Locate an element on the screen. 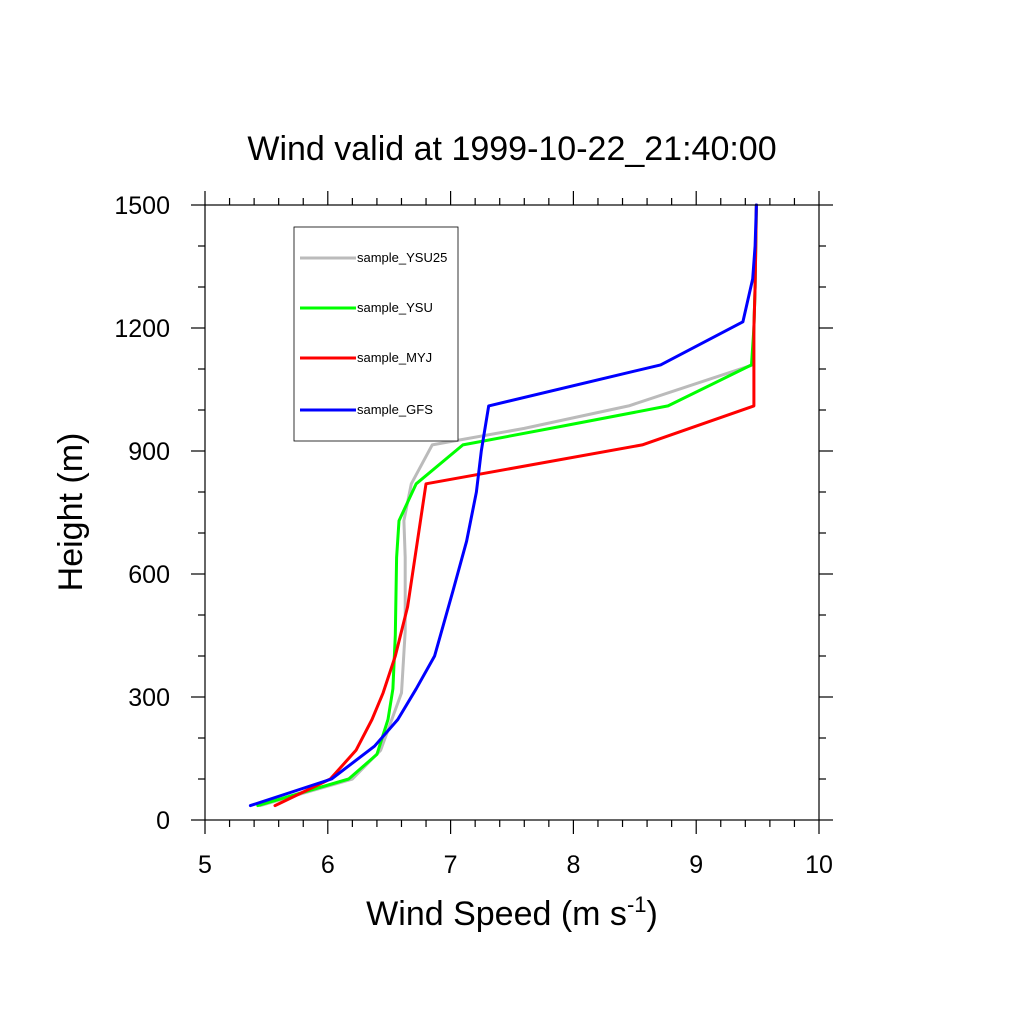 The image size is (1024, 1024). x-axis-label-suffix: ) is located at coordinates (652, 914).